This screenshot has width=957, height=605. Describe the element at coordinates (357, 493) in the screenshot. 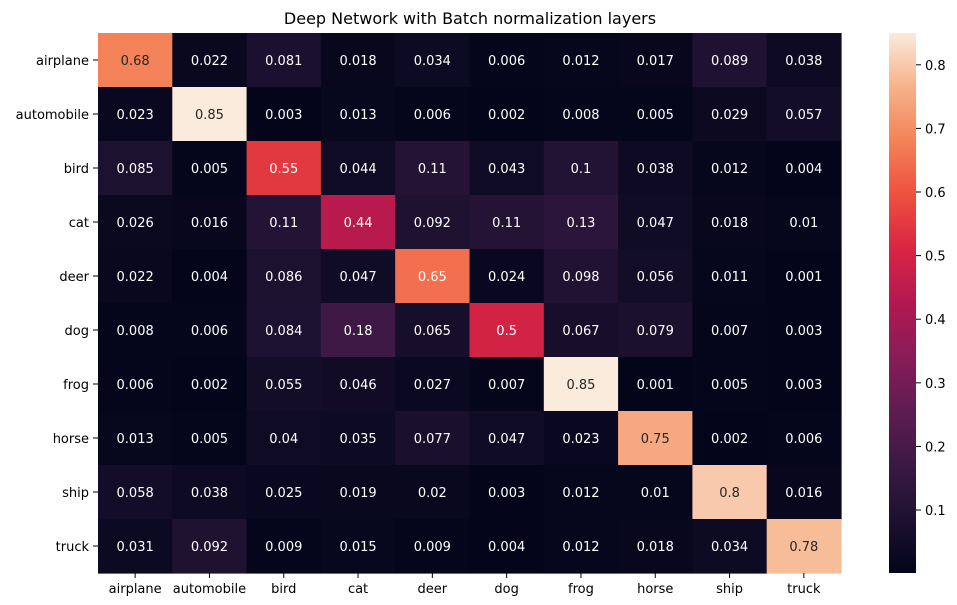

I see `cell-value-label: 0.019` at that location.